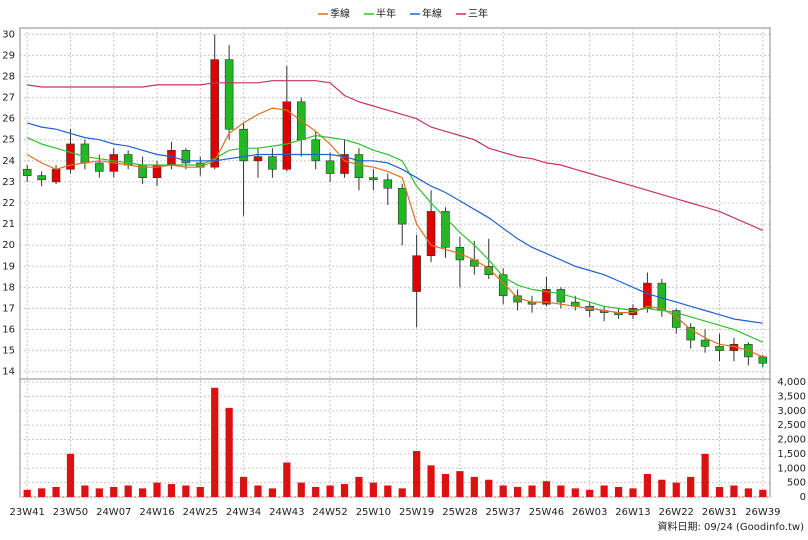 The image size is (808, 540). Describe the element at coordinates (589, 512) in the screenshot. I see `x-tick-label: 26W03` at that location.